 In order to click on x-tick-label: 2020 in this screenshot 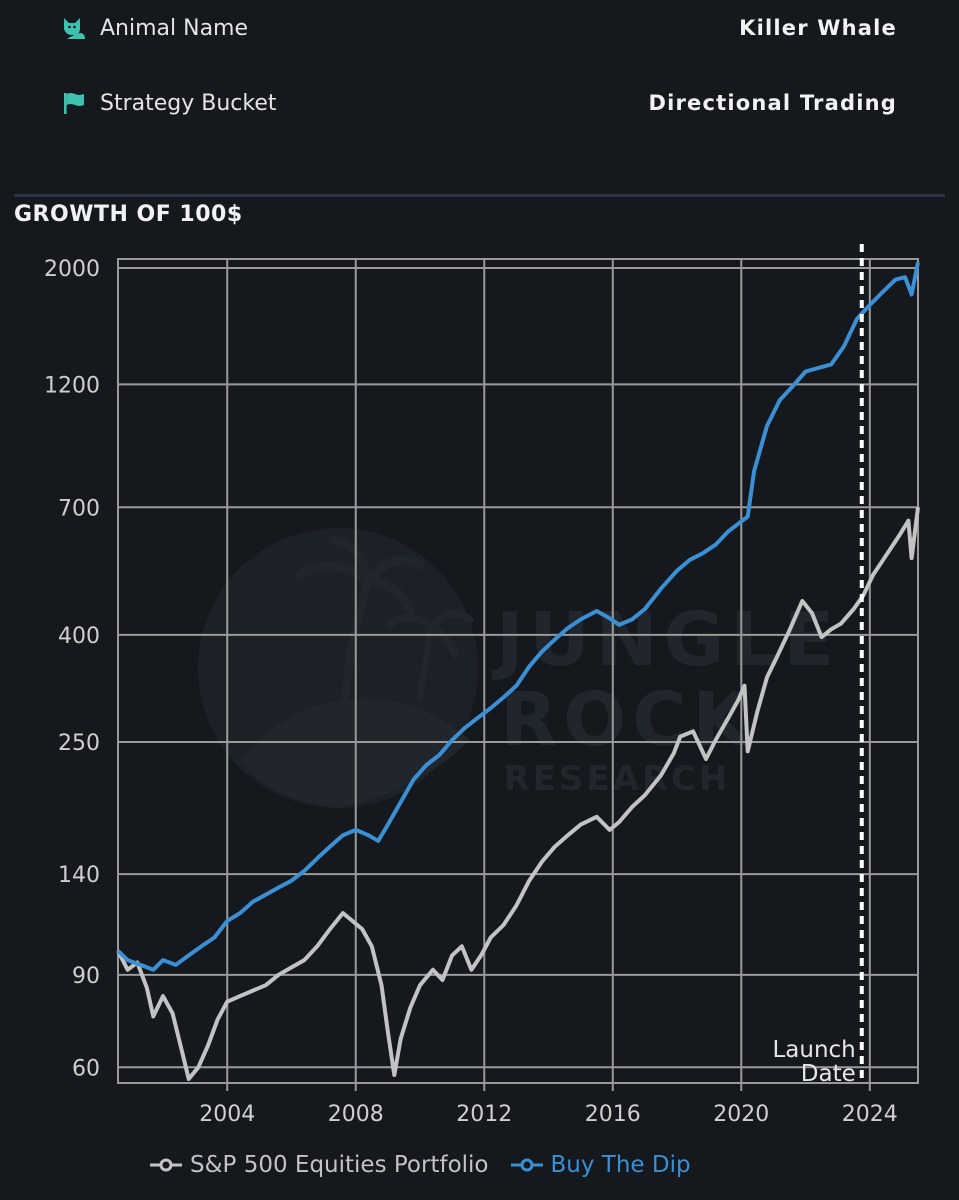, I will do `click(741, 1114)`.